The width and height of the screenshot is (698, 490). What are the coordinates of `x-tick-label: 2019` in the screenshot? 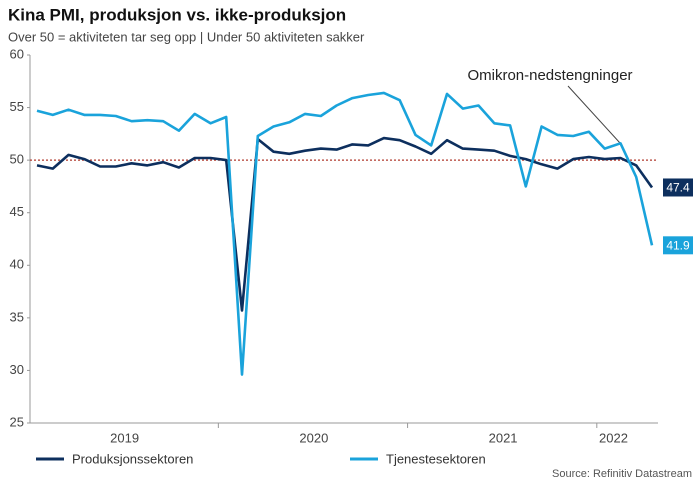 It's located at (124, 437).